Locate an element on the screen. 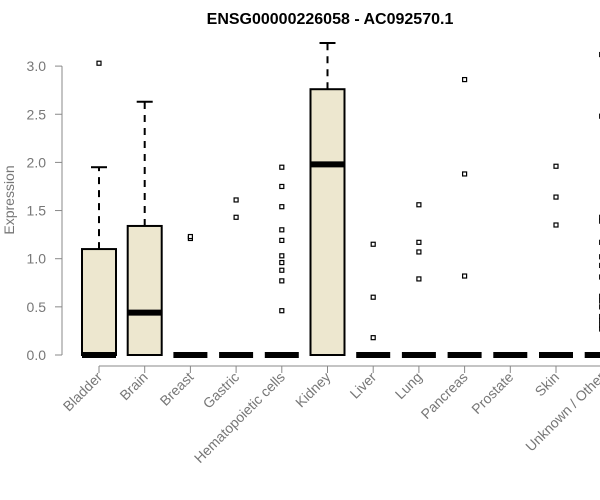  y-tick-label: 2.0 is located at coordinates (37, 162).